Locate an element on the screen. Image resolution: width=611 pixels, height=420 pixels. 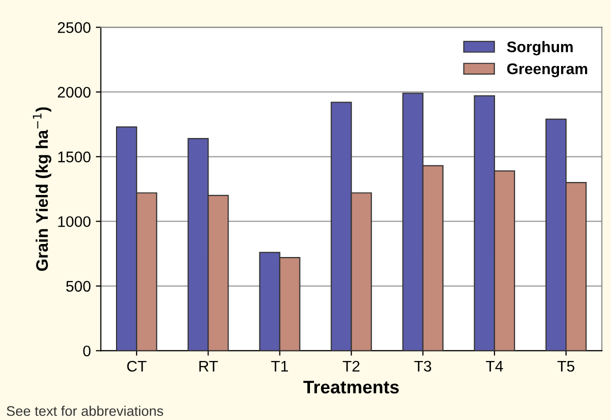
legend-label: Sorghum is located at coordinates (540, 48).